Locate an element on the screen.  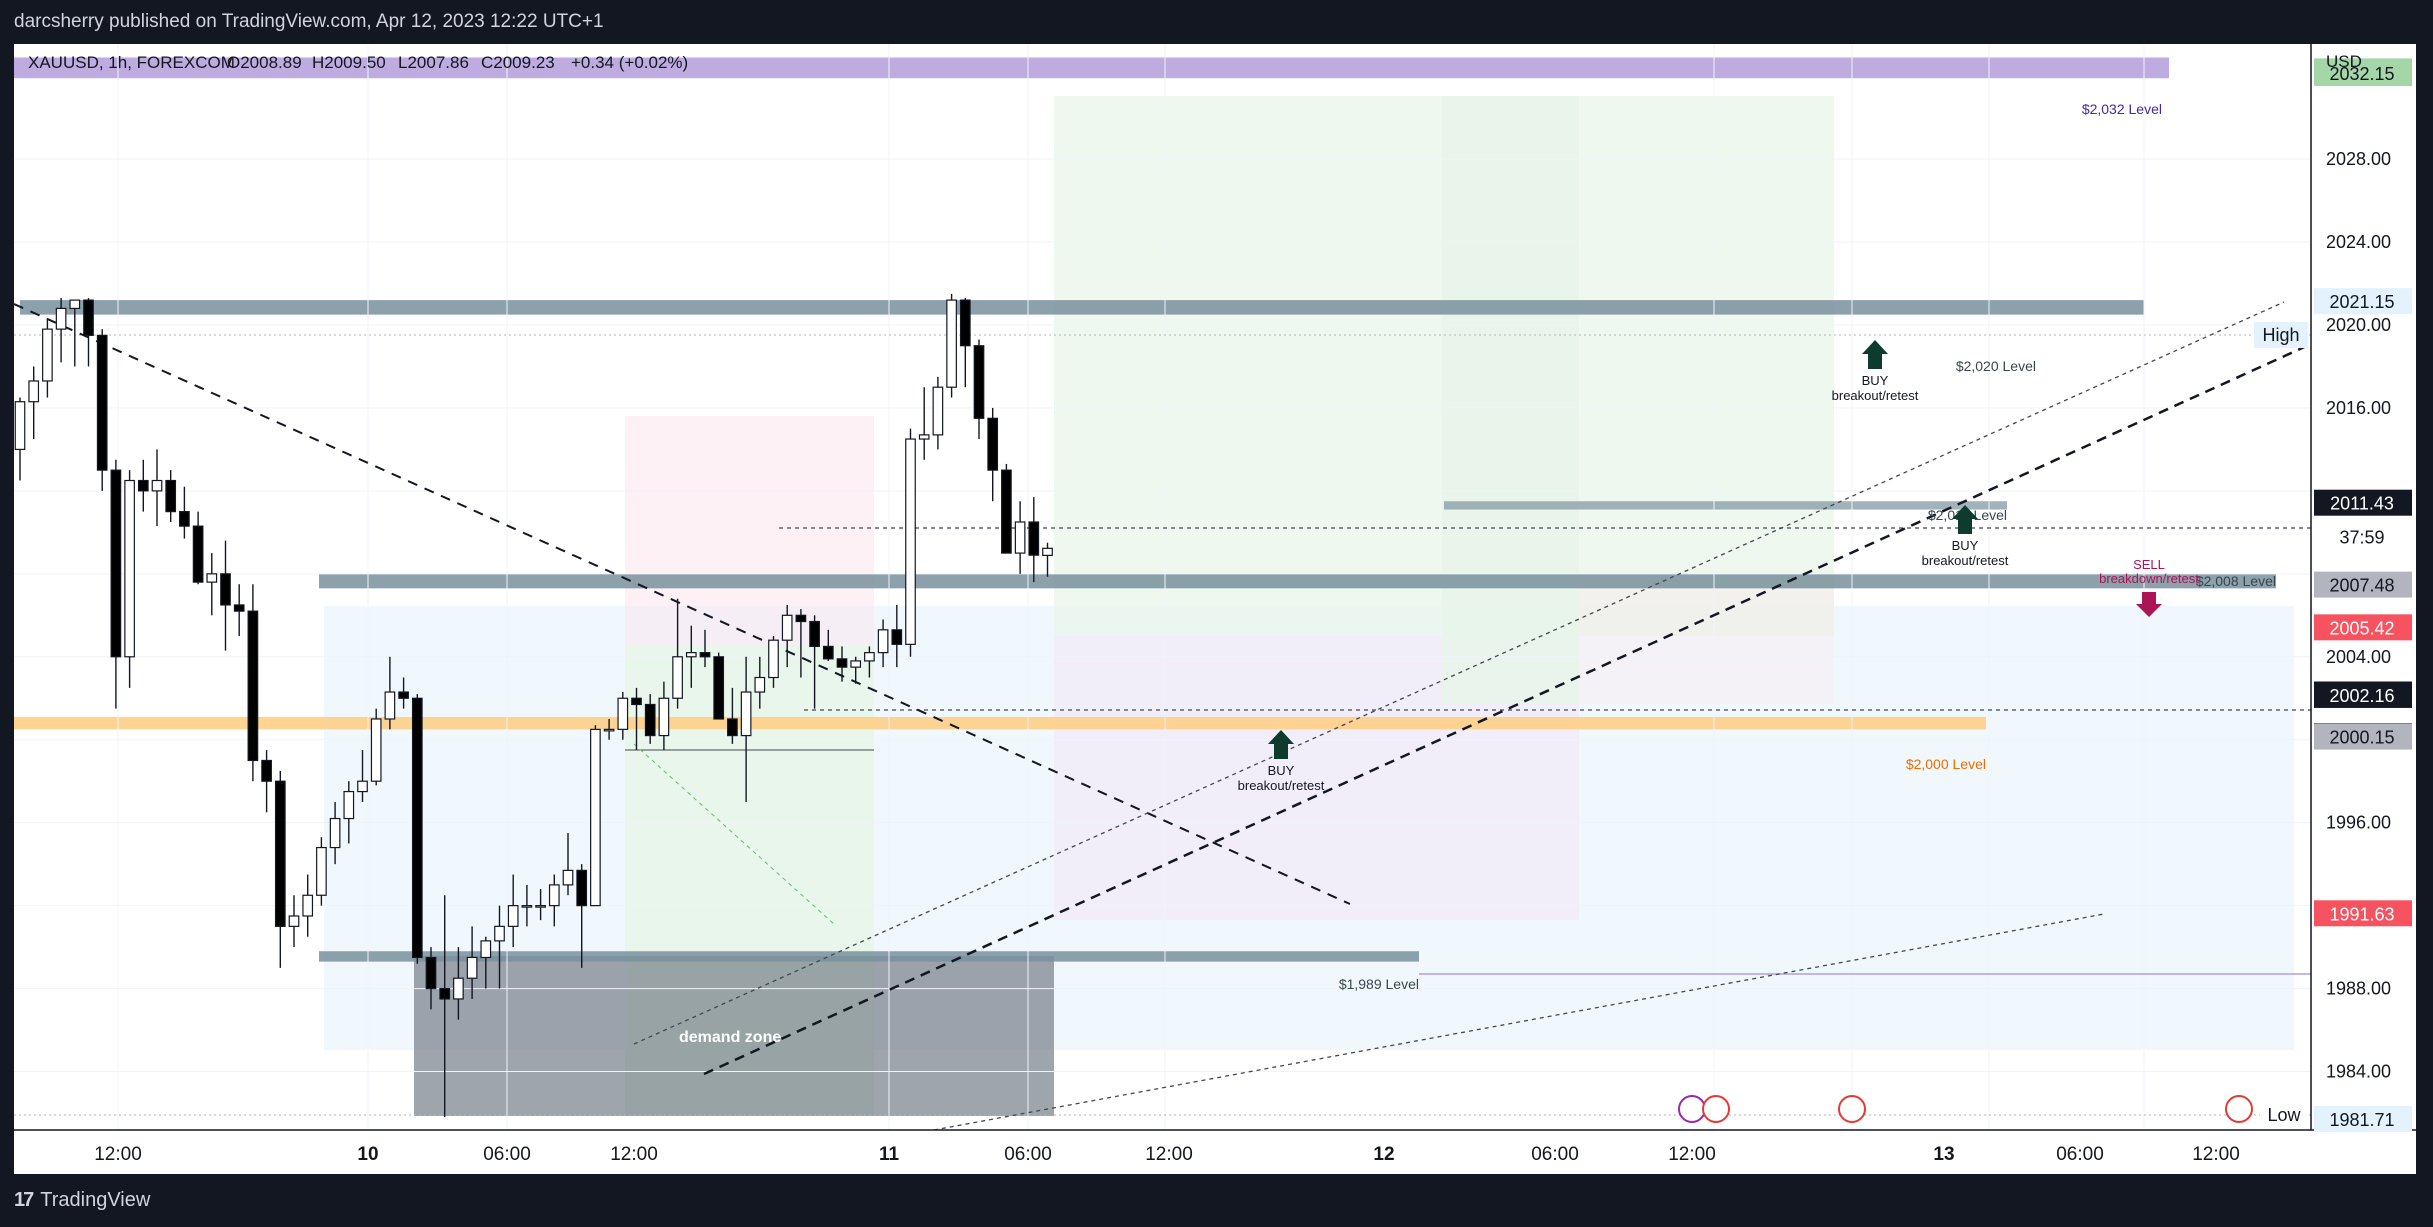
projection-line is located at coordinates (734, 834).